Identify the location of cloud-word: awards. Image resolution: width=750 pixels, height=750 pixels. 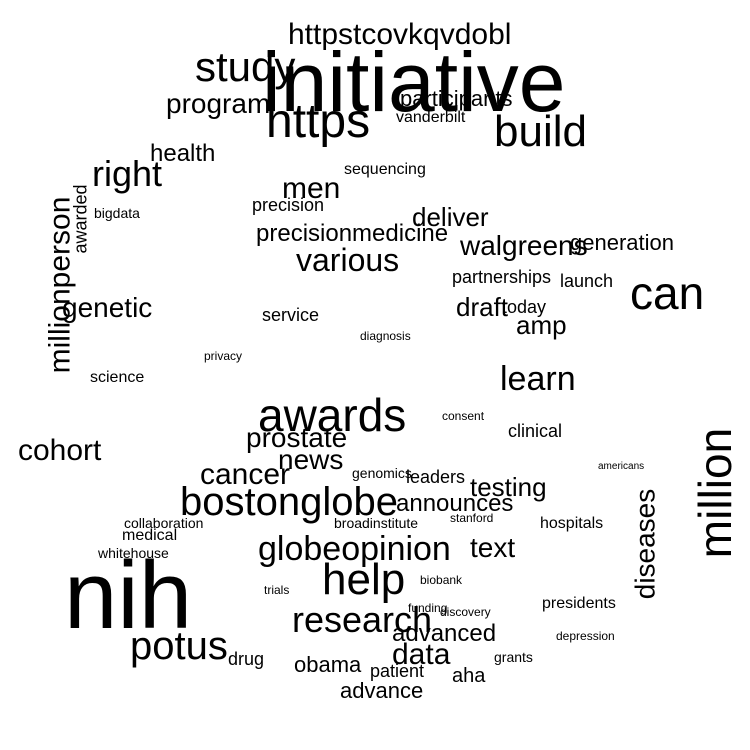
(332, 415).